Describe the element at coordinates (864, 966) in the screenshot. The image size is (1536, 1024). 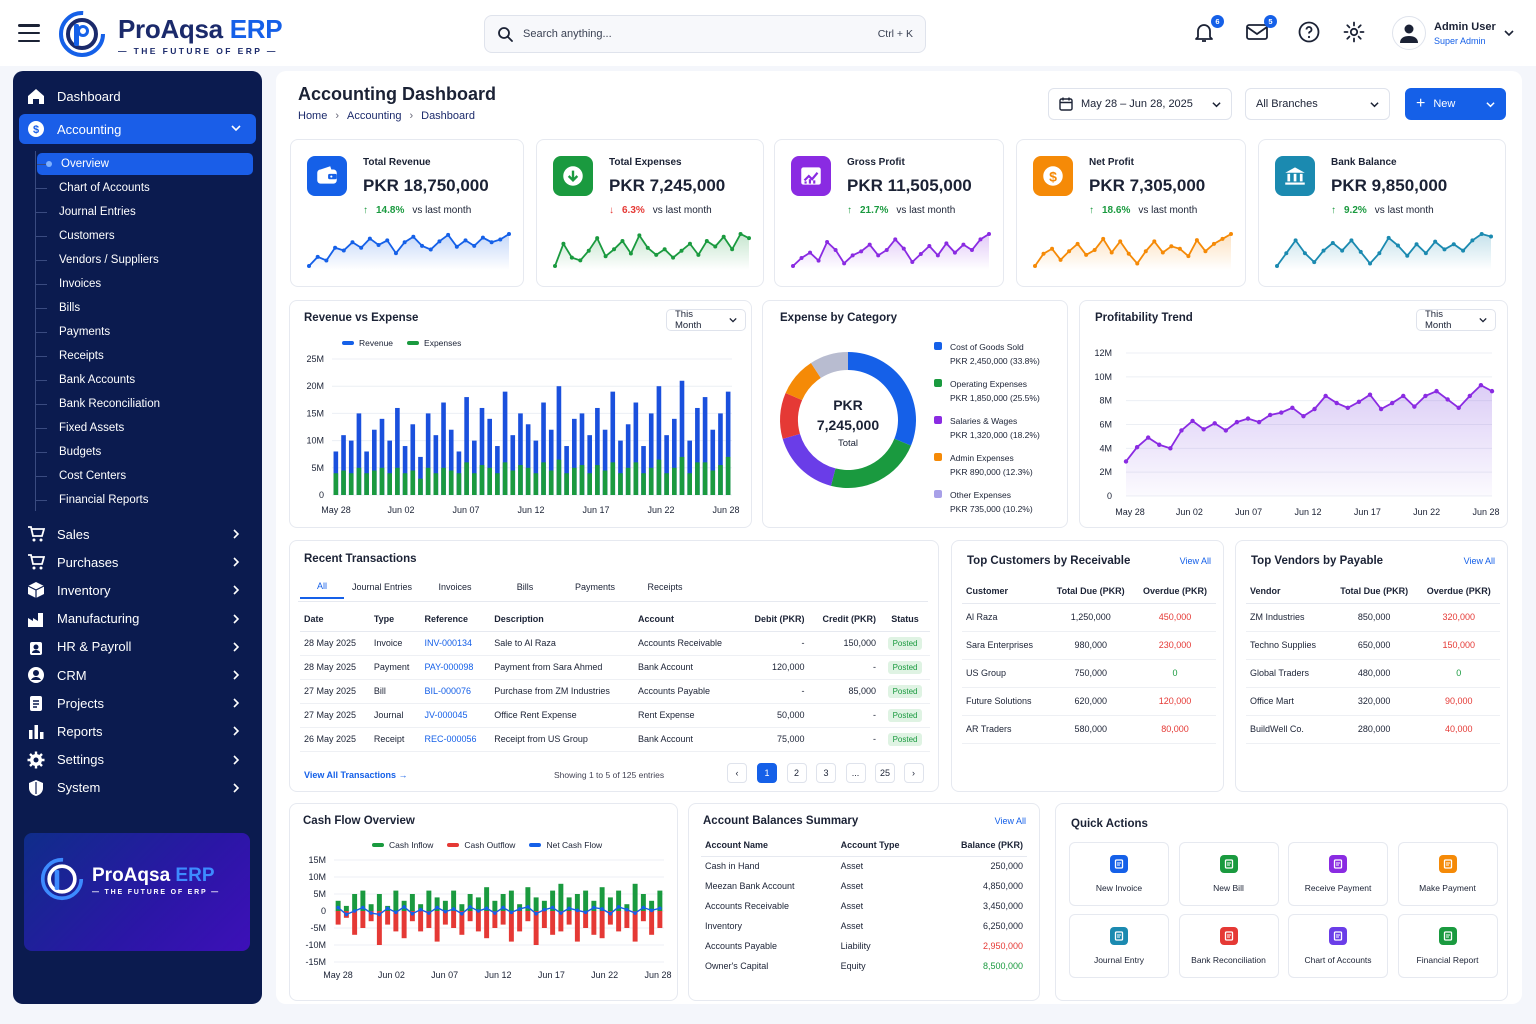
I see `table-row: Owner's Capital Equity 8,500,000` at that location.